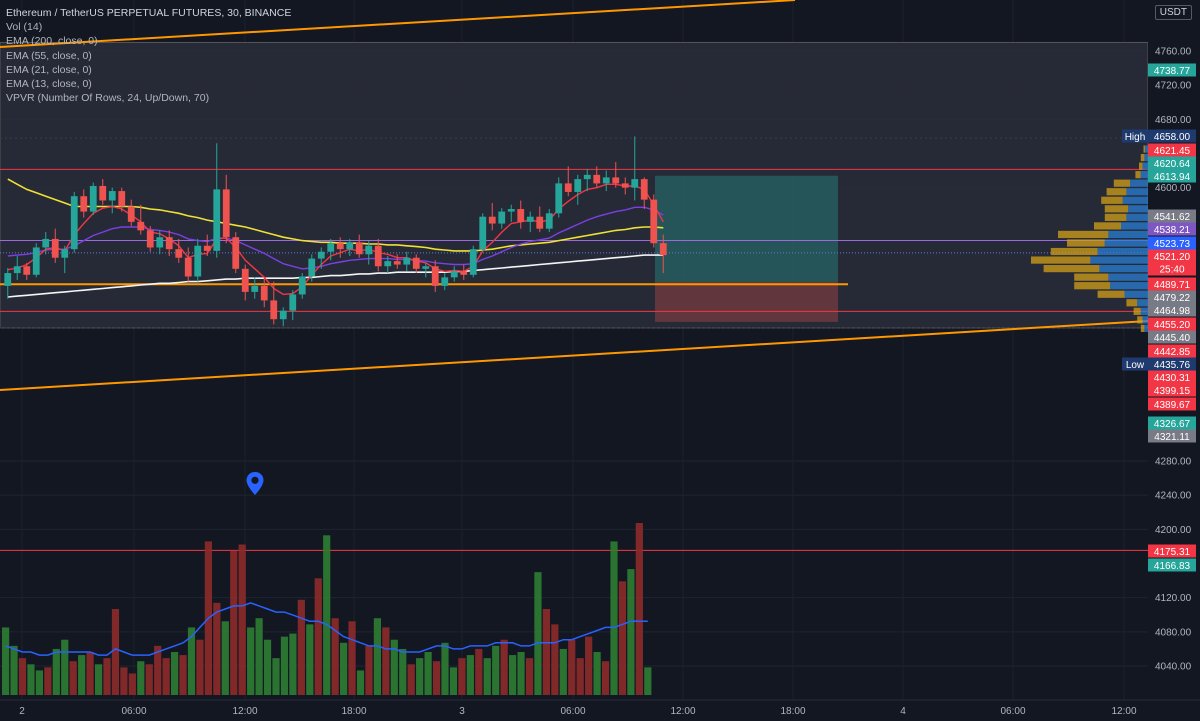 This screenshot has height=721, width=1200. What do you see at coordinates (1172, 163) in the screenshot?
I see `price-label: 4620.64` at bounding box center [1172, 163].